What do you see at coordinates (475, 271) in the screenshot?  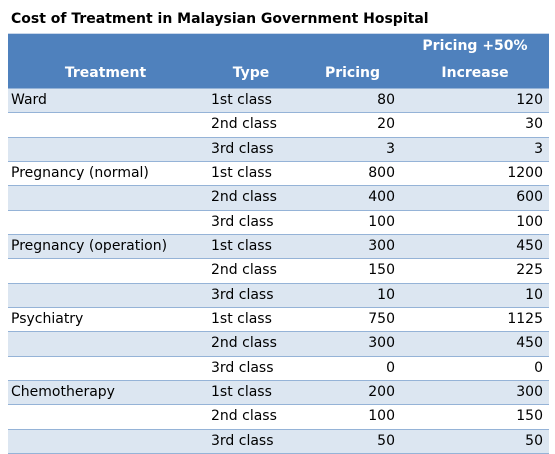 I see `cell-pricing-increase: 225` at bounding box center [475, 271].